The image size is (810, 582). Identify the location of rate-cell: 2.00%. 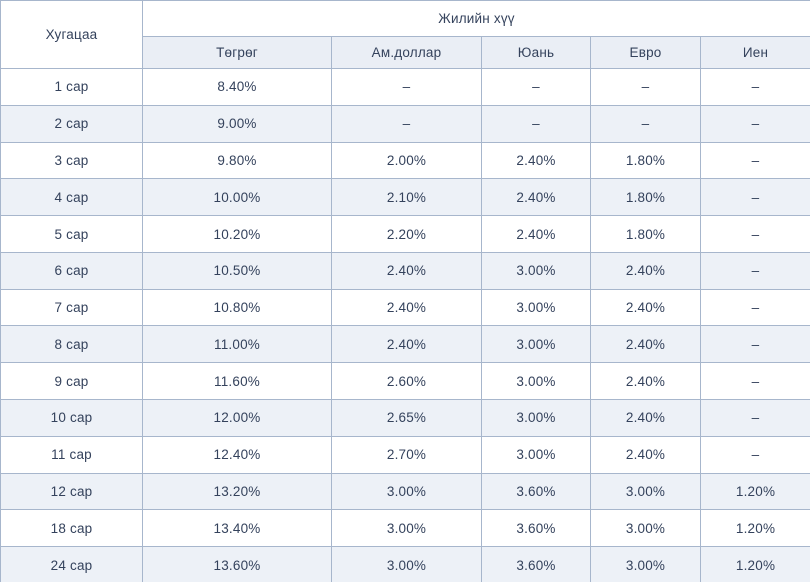
(406, 160).